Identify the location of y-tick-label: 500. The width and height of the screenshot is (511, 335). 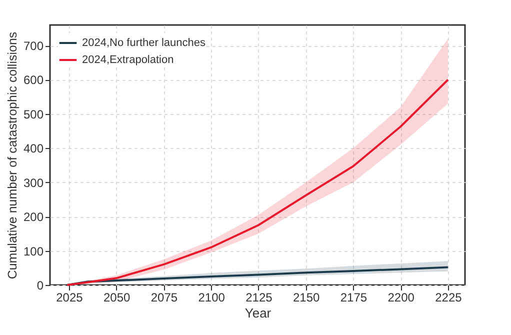
(33, 114).